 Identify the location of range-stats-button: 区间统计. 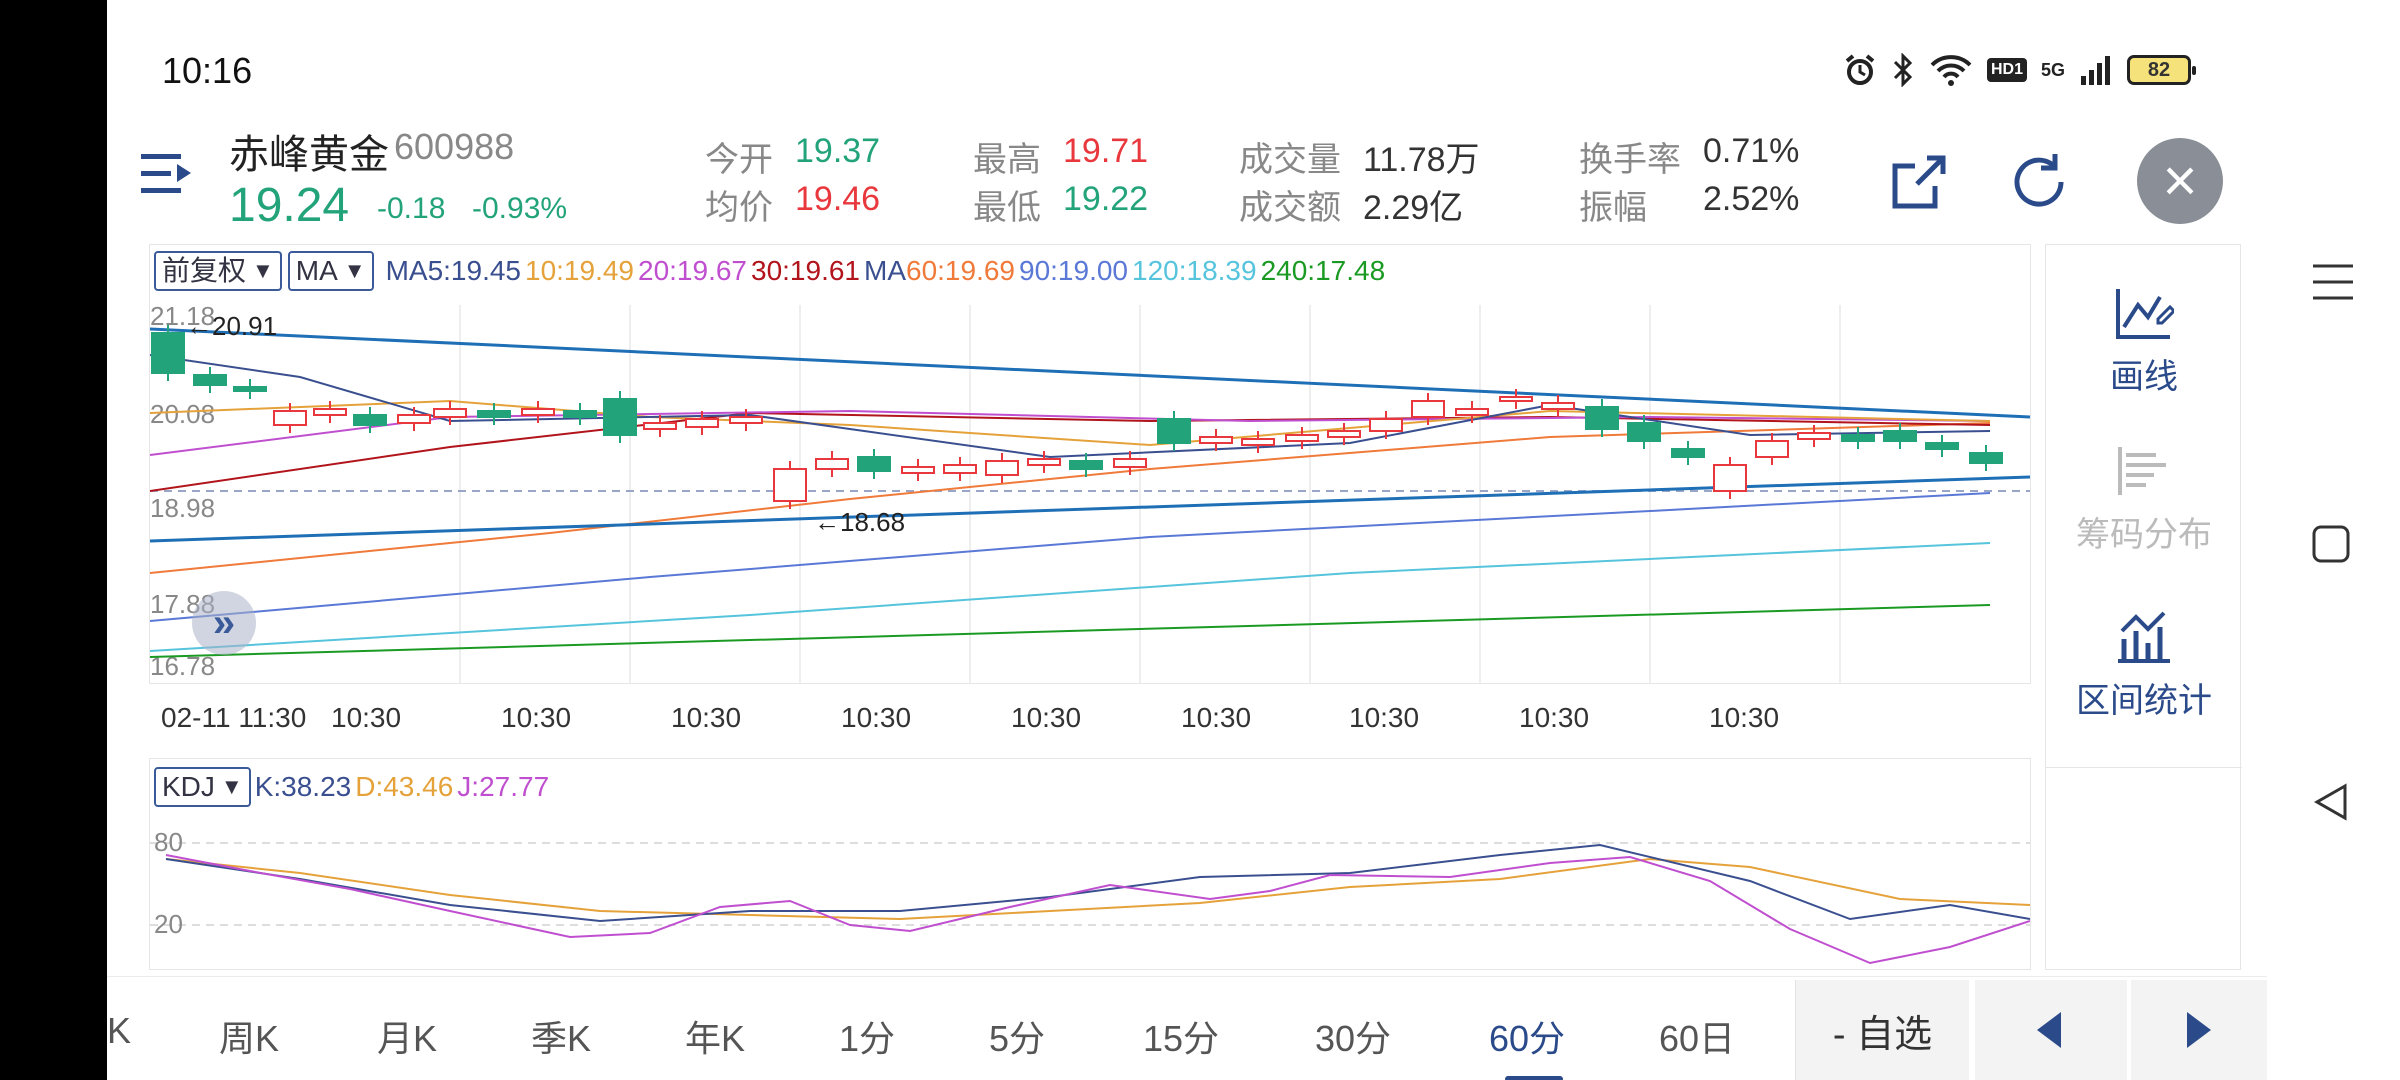
(2144, 665).